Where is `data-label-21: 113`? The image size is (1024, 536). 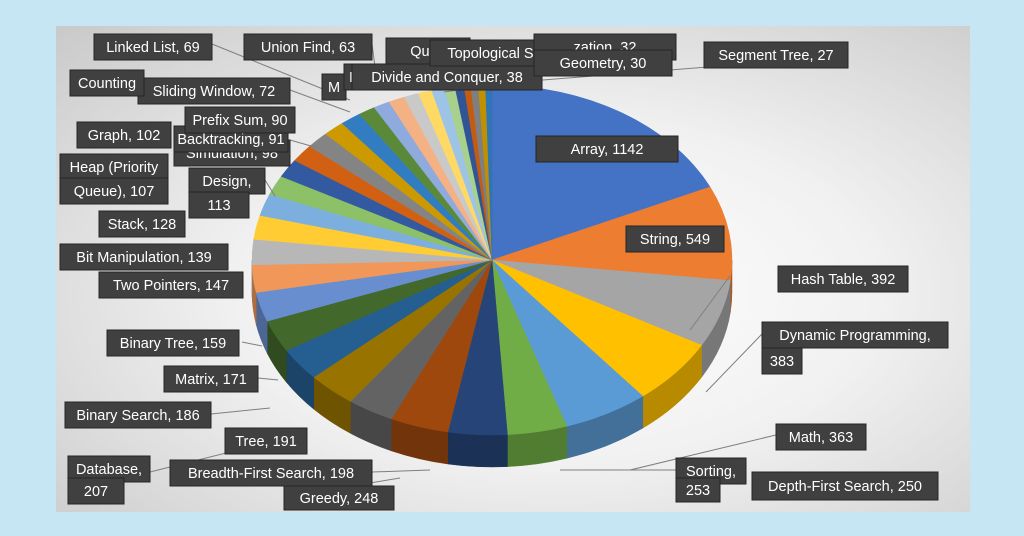
data-label-21: 113 is located at coordinates (219, 205).